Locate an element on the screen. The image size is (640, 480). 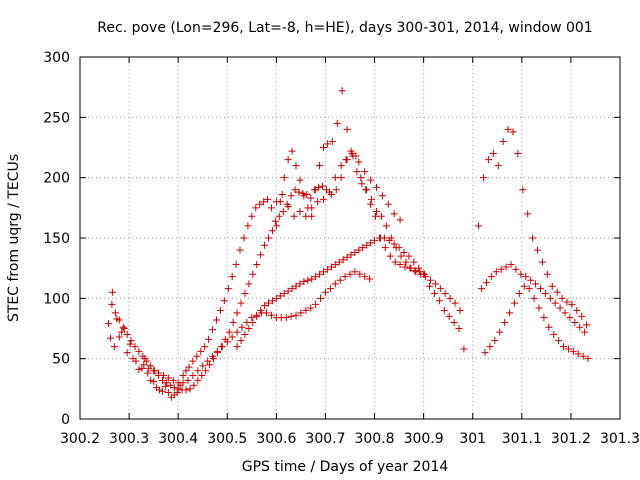
x-tick-label: 300.8 is located at coordinates (374, 439).